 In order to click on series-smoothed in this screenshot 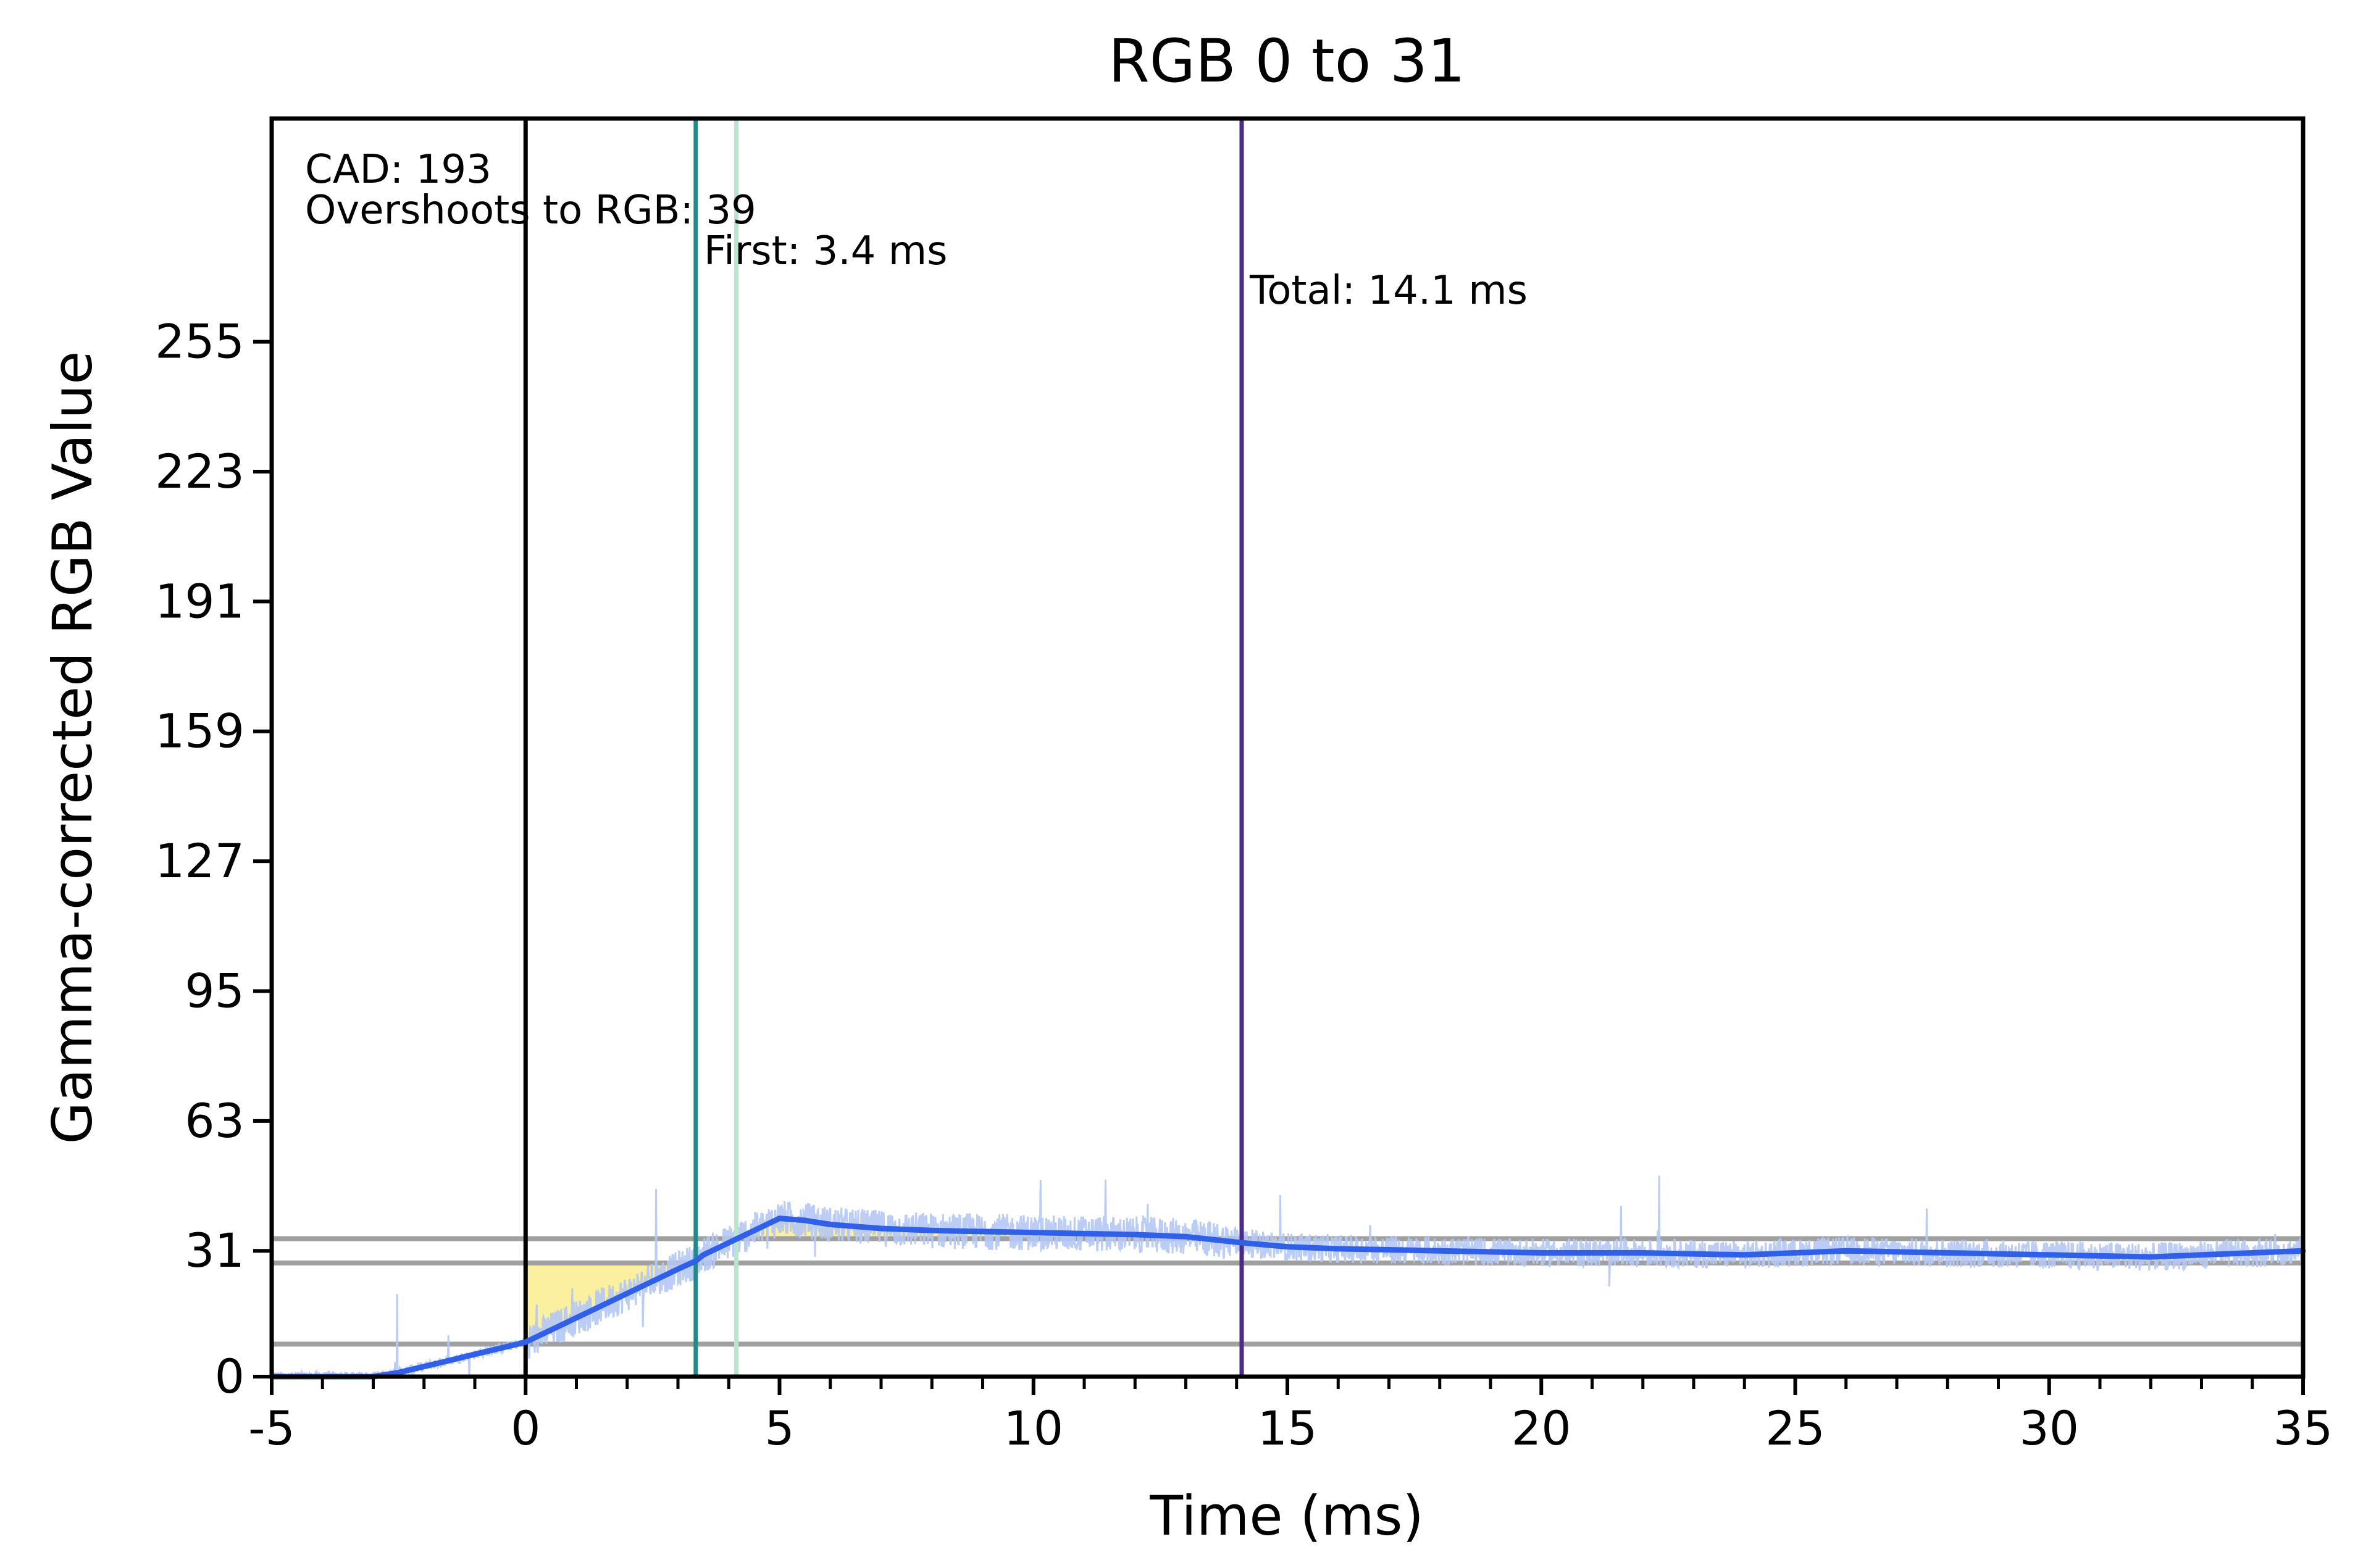, I will do `click(1287, 1298)`.